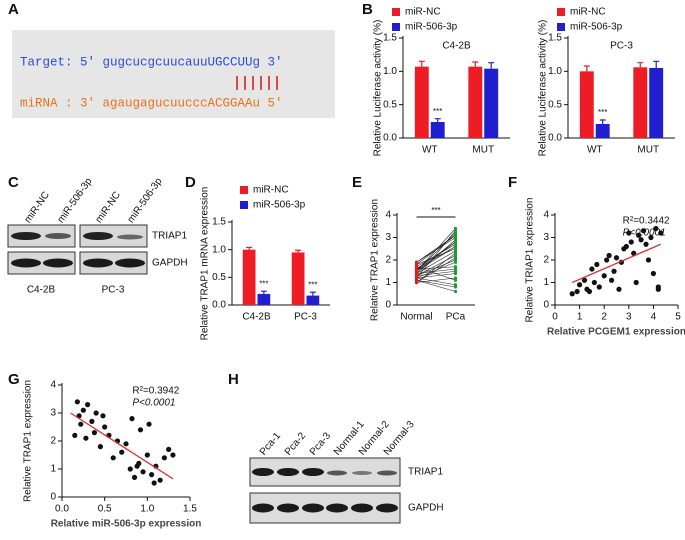  I want to click on target-sequence: Target: 5' gugcucgcuucauuUGCCUUg 3', so click(151, 62).